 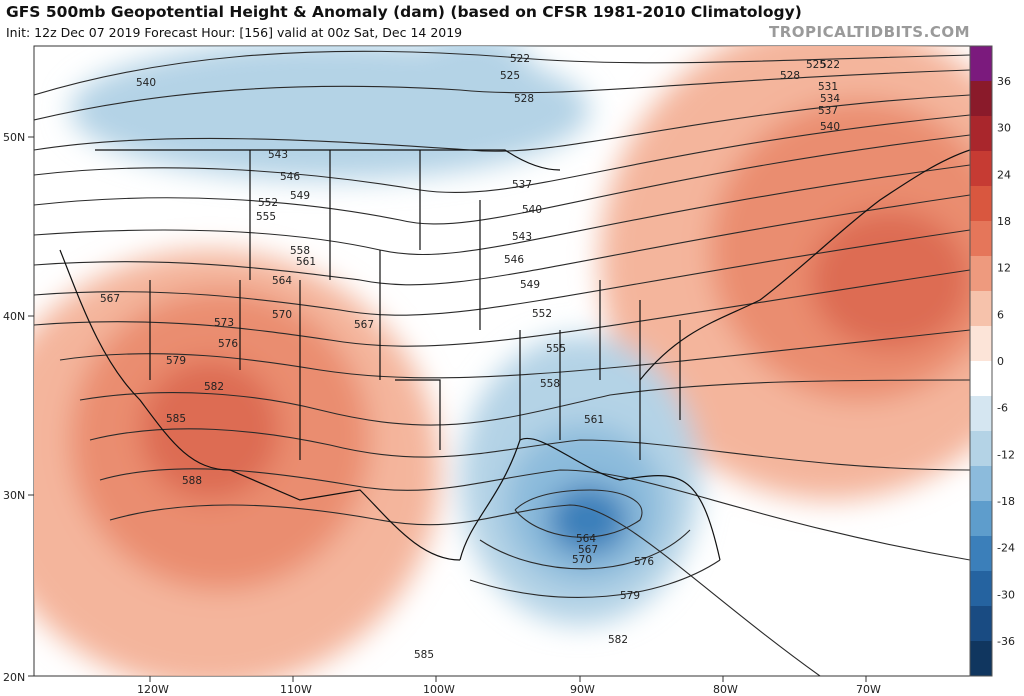 I want to click on contour-label: 573, so click(x=224, y=323).